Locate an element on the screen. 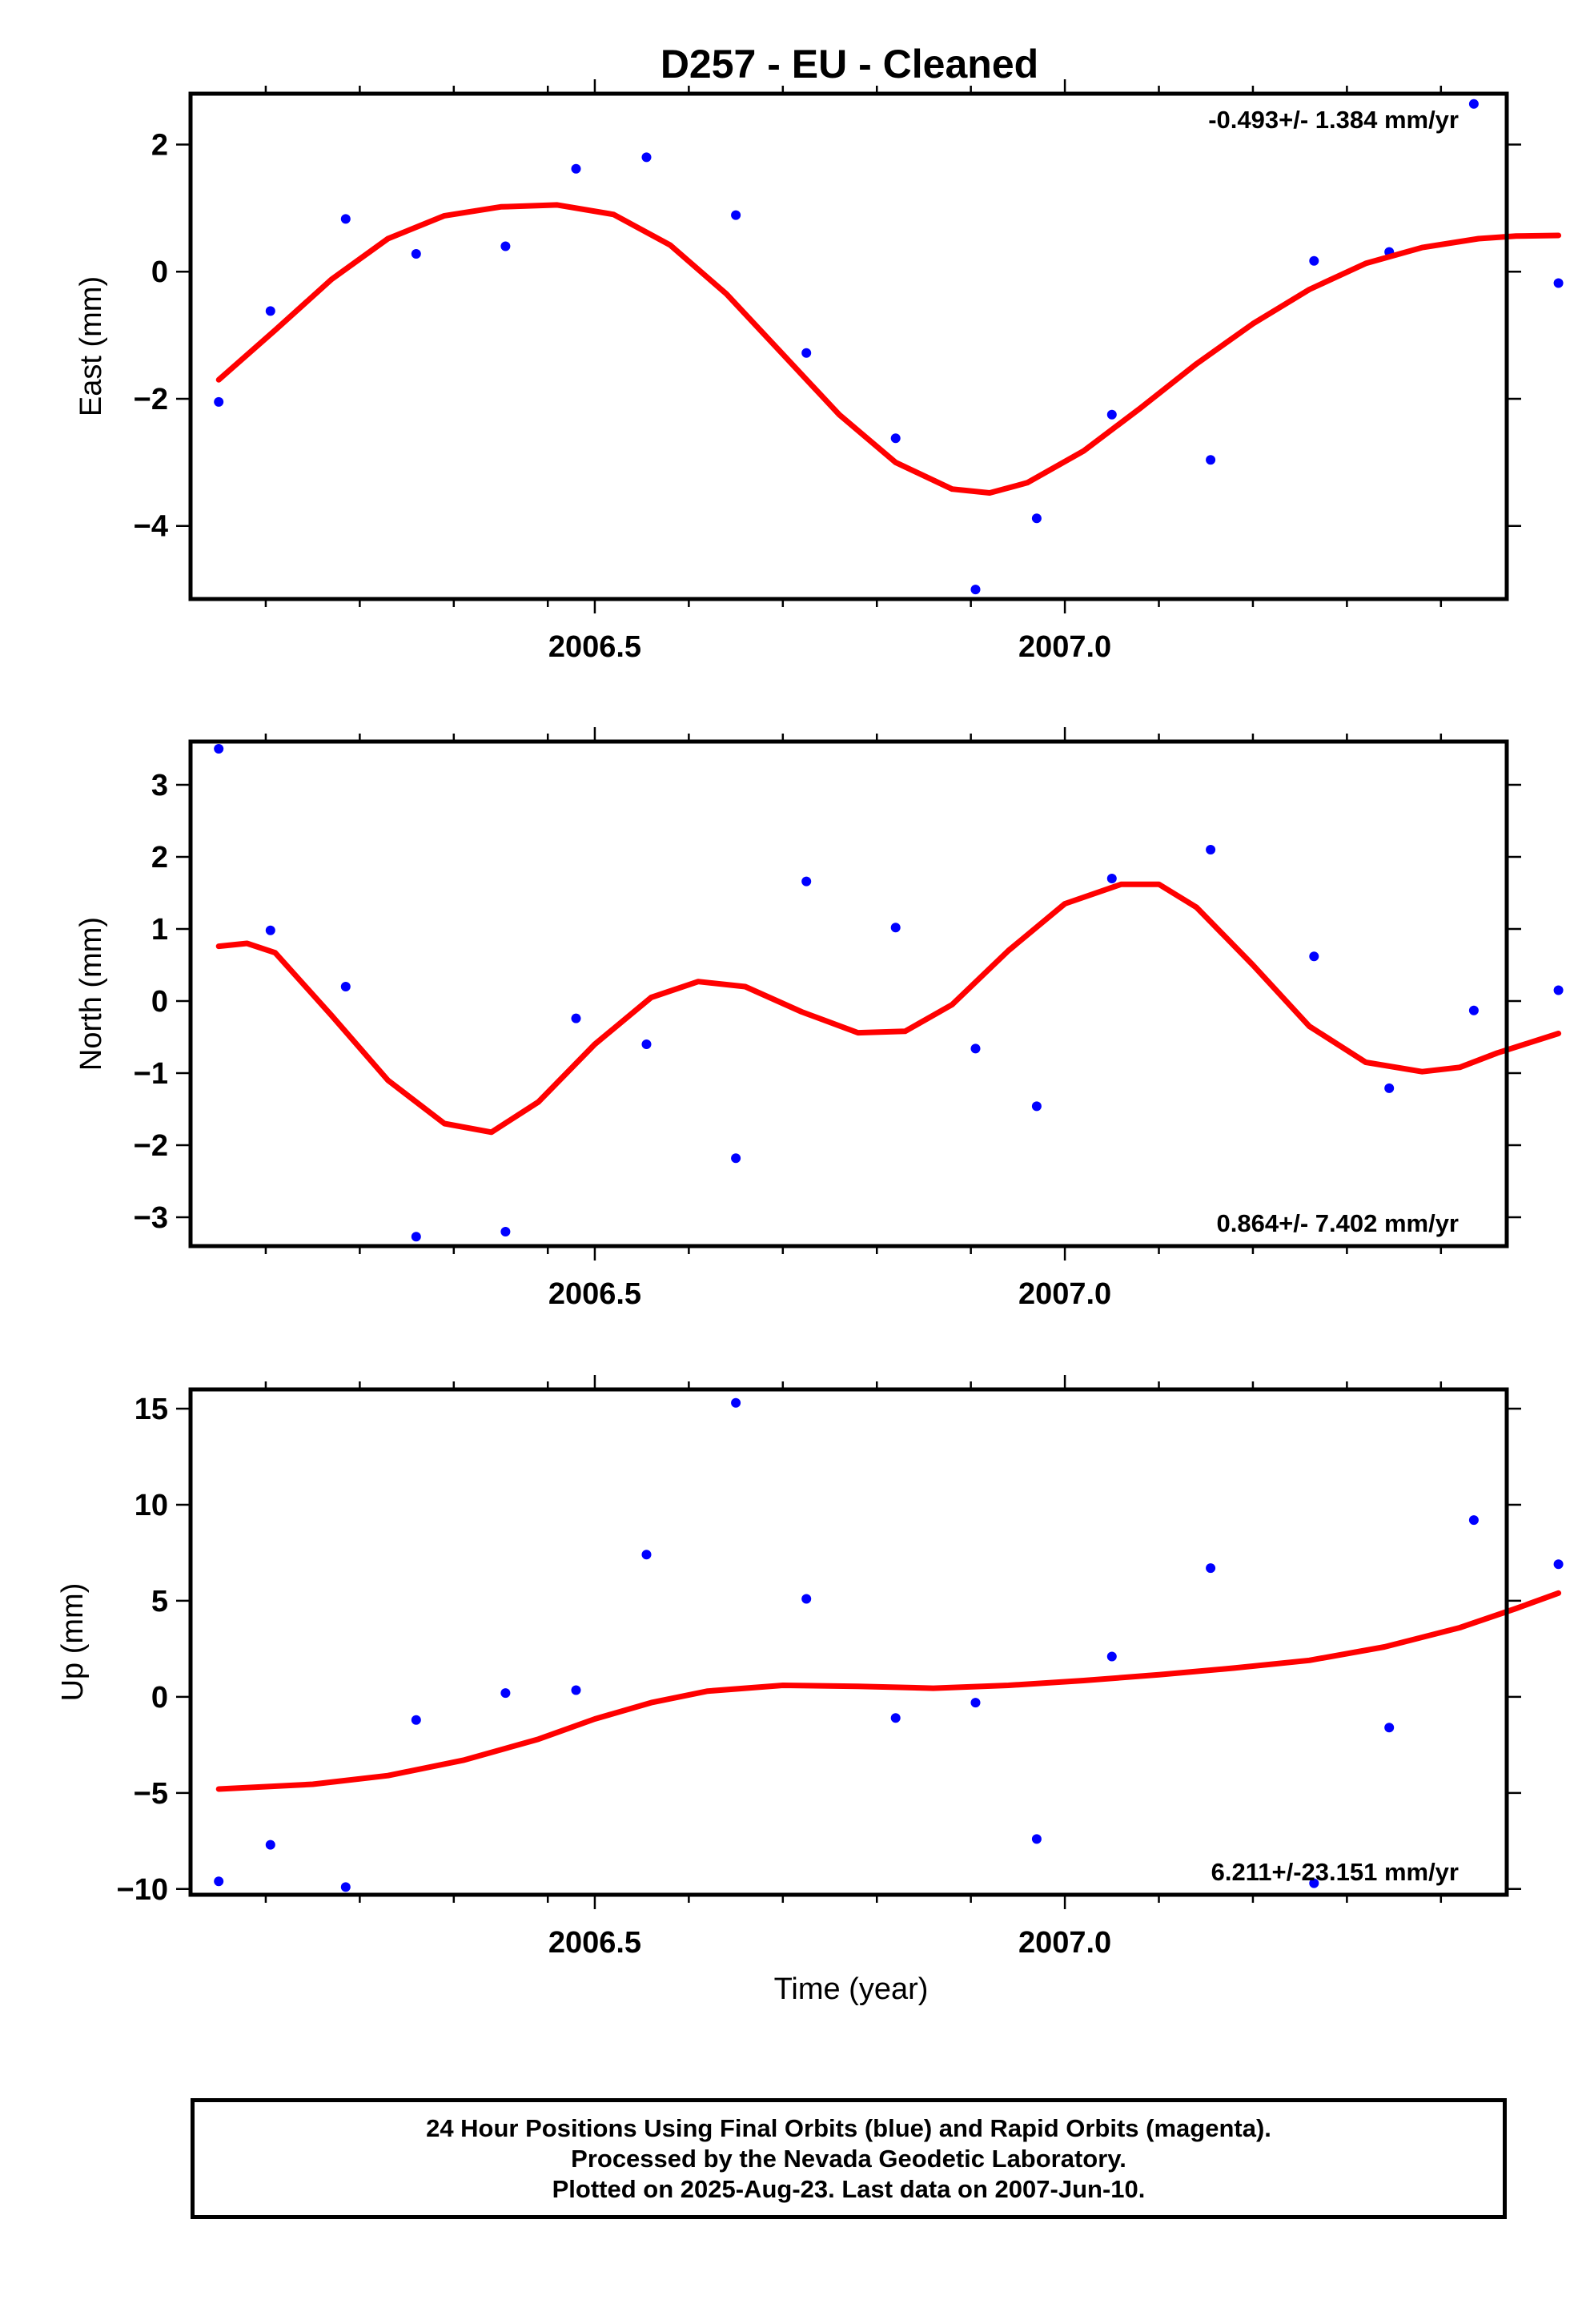  north-y-tick-label: −3 is located at coordinates (151, 1218).